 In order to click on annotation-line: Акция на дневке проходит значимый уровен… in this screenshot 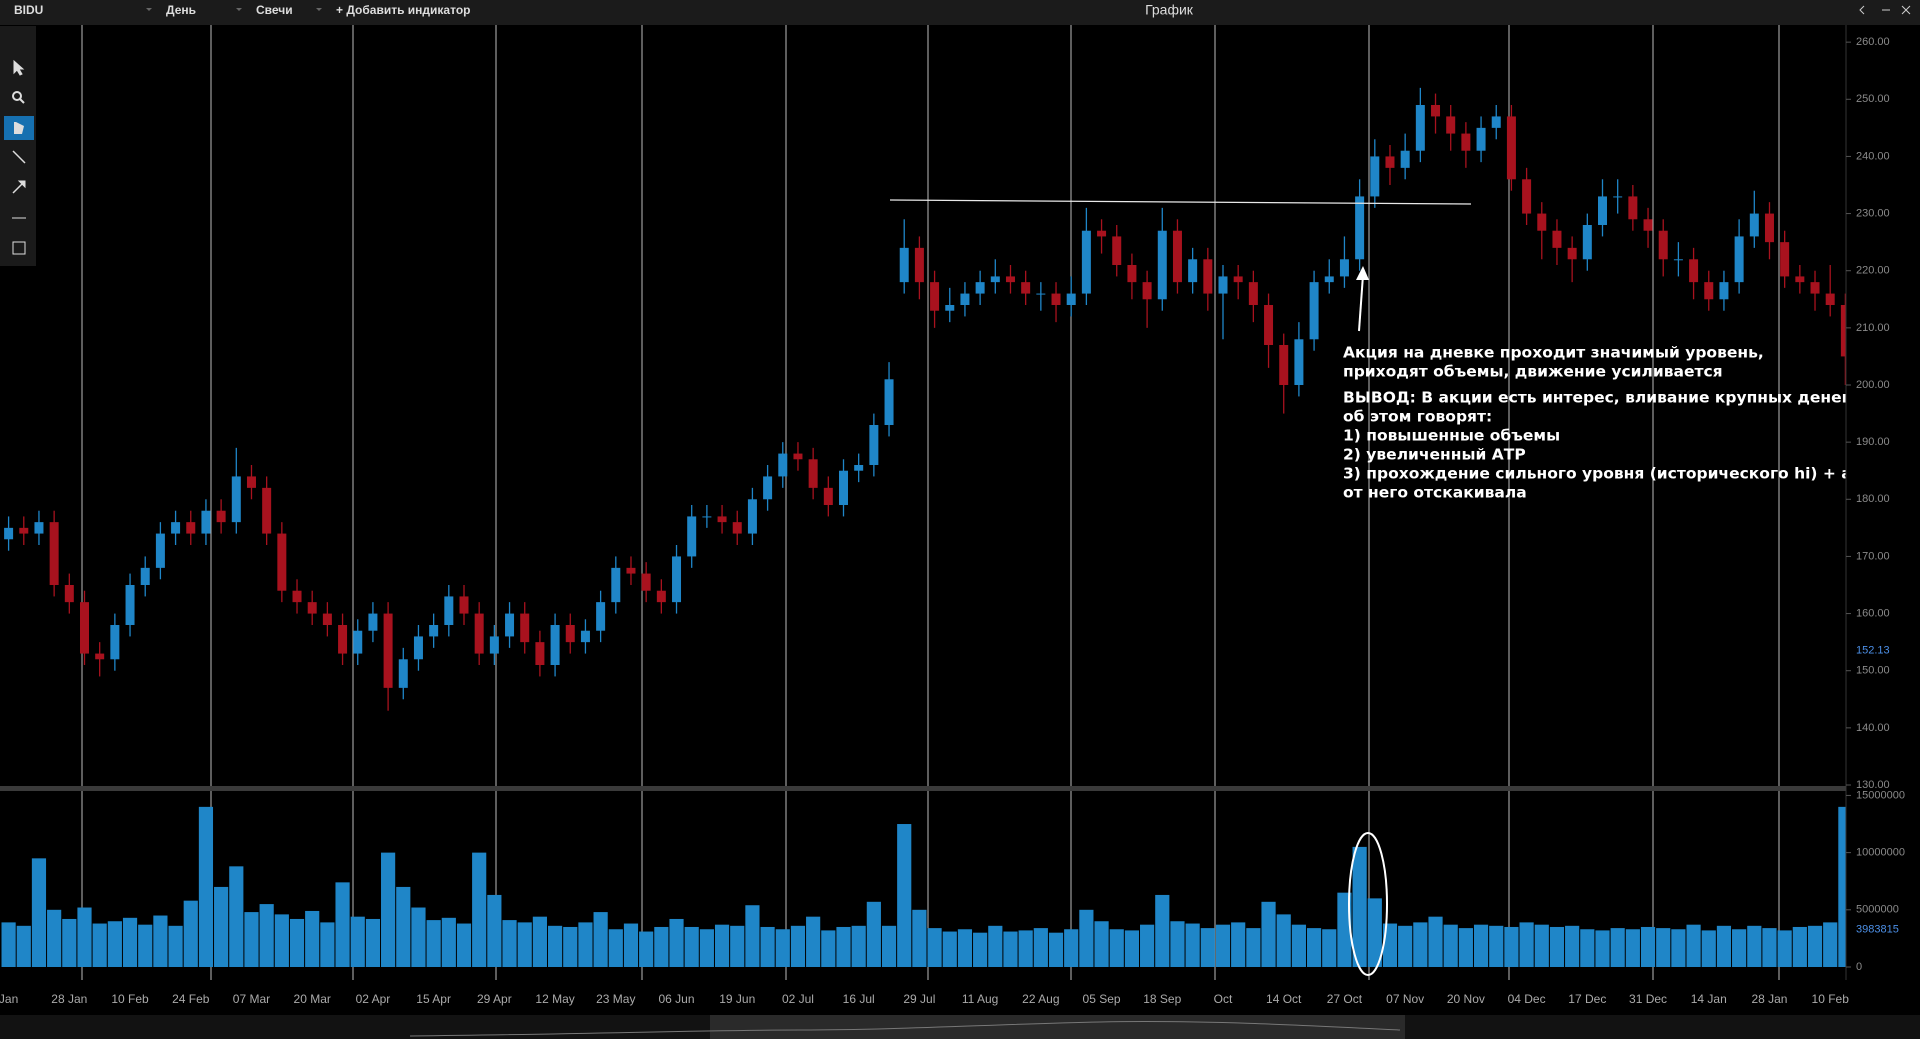, I will do `click(1553, 353)`.